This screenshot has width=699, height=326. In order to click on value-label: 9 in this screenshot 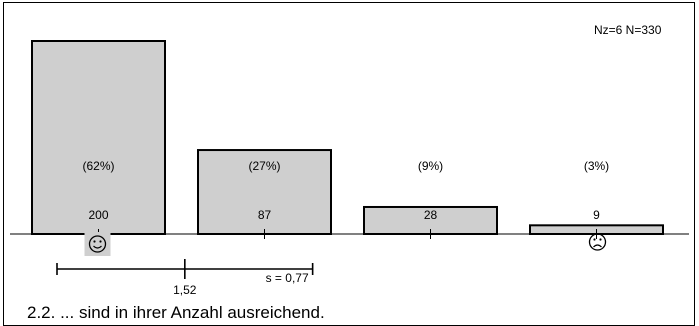, I will do `click(596, 215)`.